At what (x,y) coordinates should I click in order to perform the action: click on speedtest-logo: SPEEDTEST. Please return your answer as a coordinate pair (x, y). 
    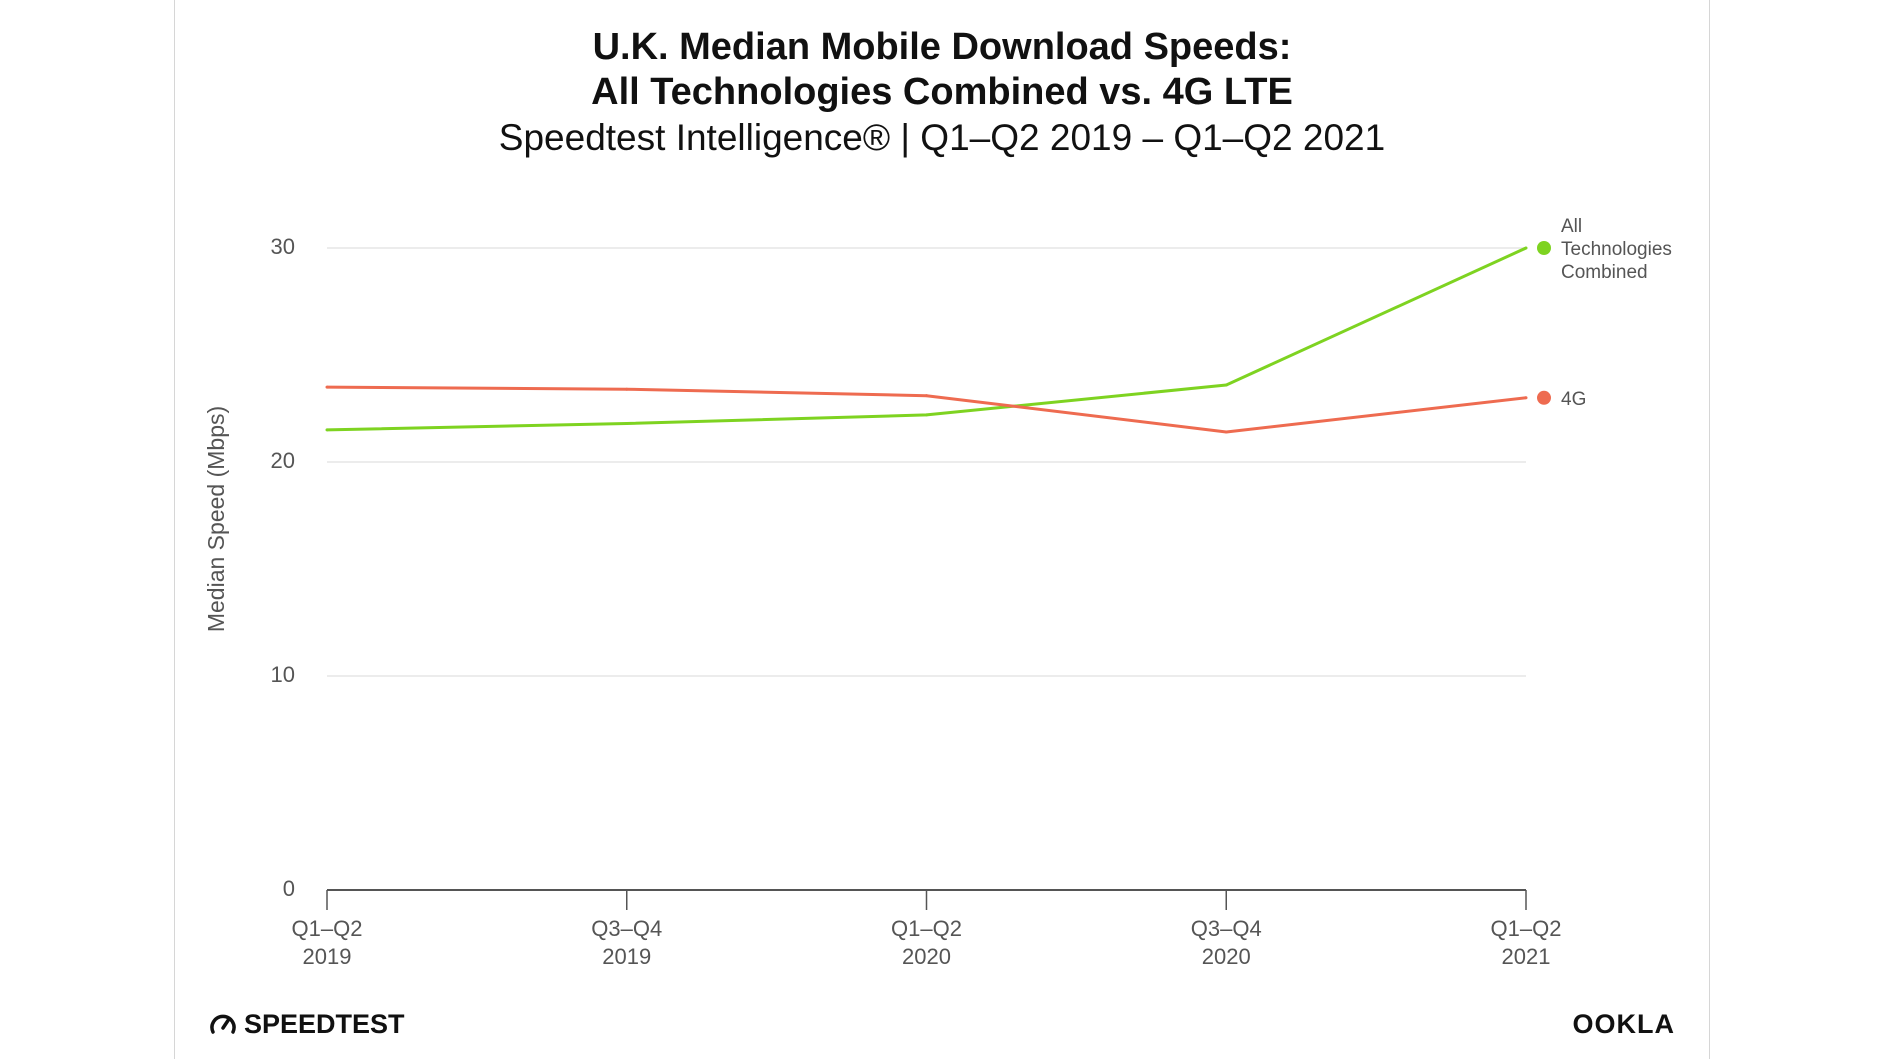
    Looking at the image, I should click on (307, 1024).